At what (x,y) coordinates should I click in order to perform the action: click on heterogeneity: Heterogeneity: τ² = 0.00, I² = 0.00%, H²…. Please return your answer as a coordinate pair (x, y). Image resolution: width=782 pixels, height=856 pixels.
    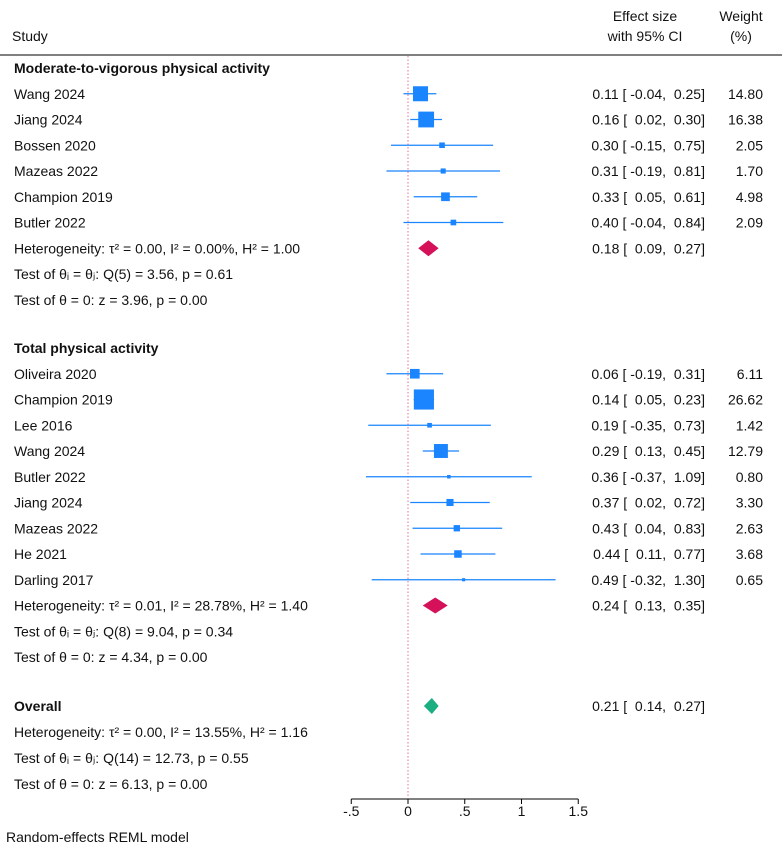
    Looking at the image, I should click on (157, 248).